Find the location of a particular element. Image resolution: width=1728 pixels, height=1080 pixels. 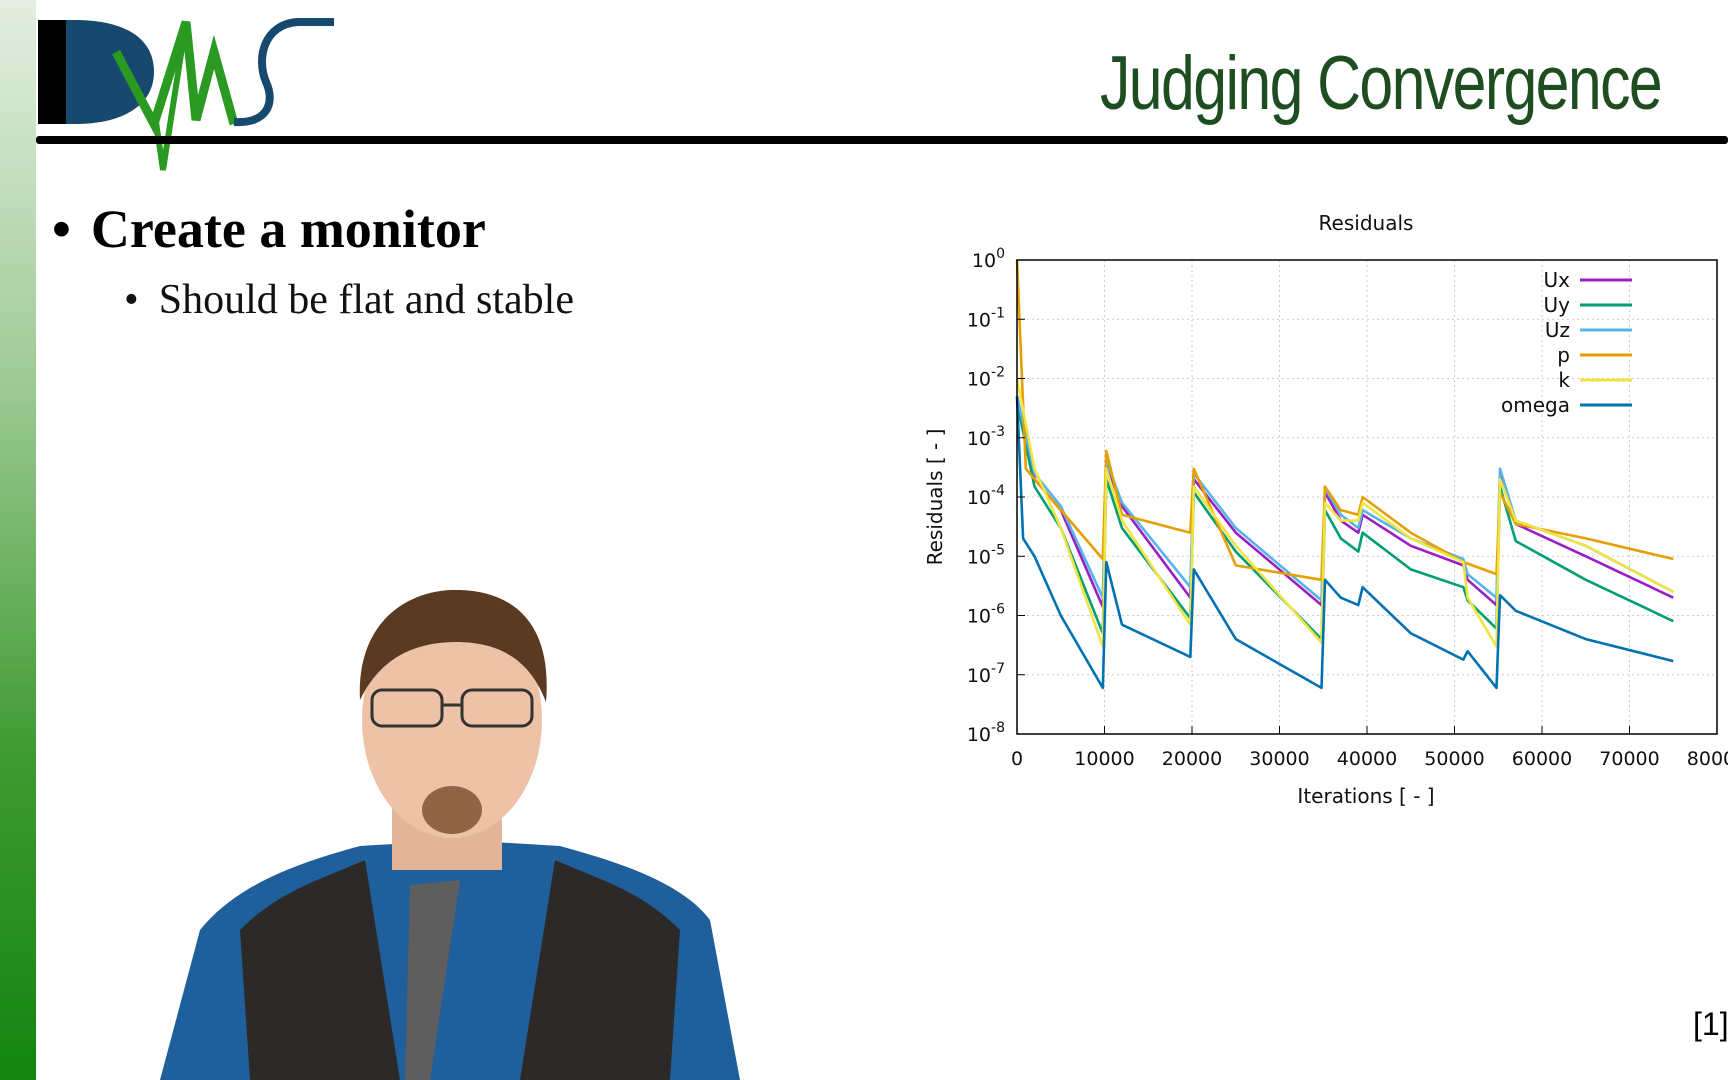

left-accent-bar is located at coordinates (18, 540).